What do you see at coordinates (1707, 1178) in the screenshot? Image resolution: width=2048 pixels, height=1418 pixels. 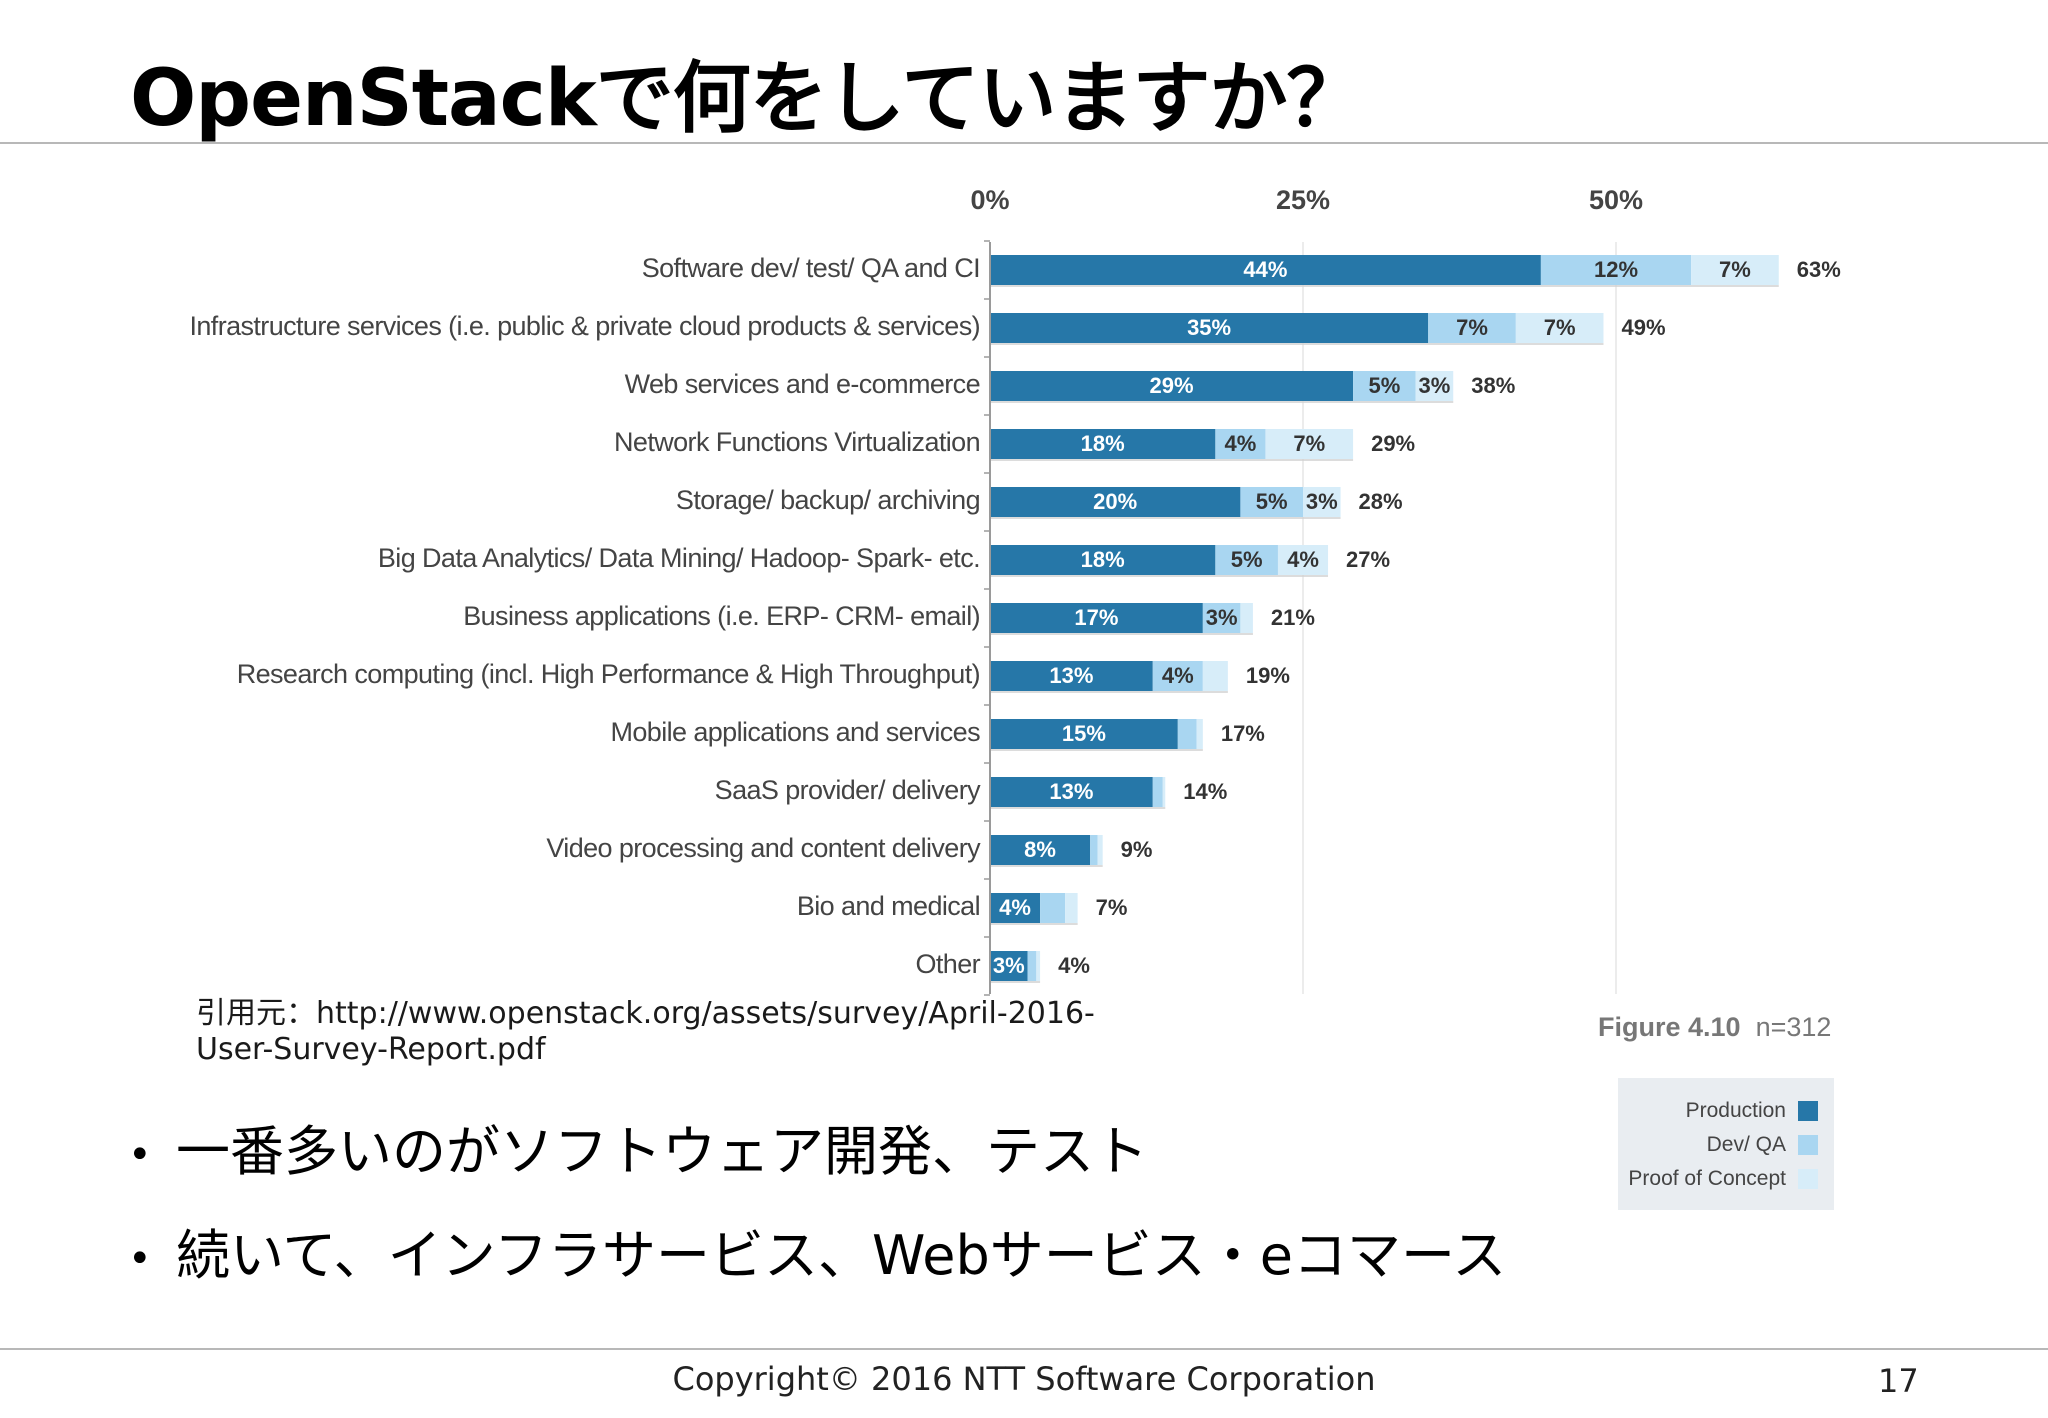 I see `legend-label-proof-of-concept: Proof of Concept` at bounding box center [1707, 1178].